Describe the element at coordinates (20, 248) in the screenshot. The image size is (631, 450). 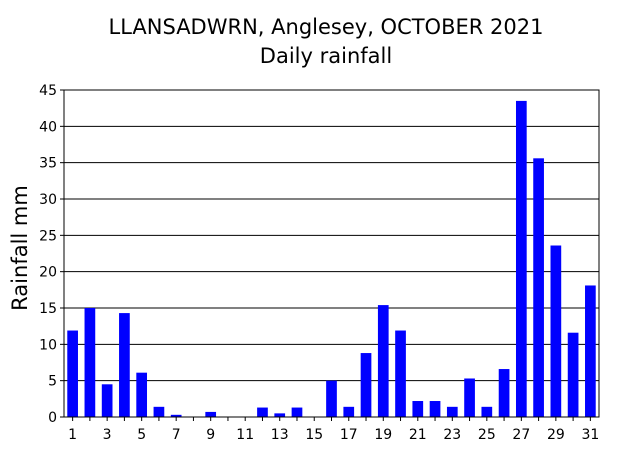
I see `y-axis-label: Rainfall mm` at that location.